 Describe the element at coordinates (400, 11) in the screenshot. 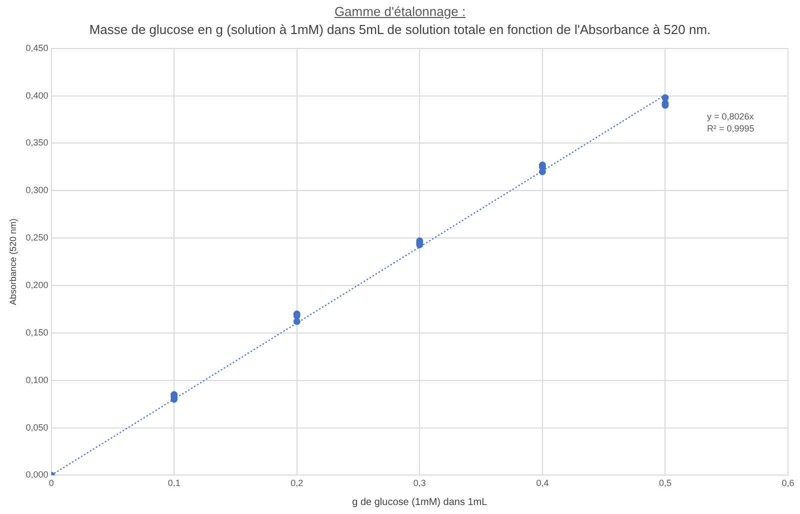

I see `chart-title: Gamme d'étalonnage :` at that location.